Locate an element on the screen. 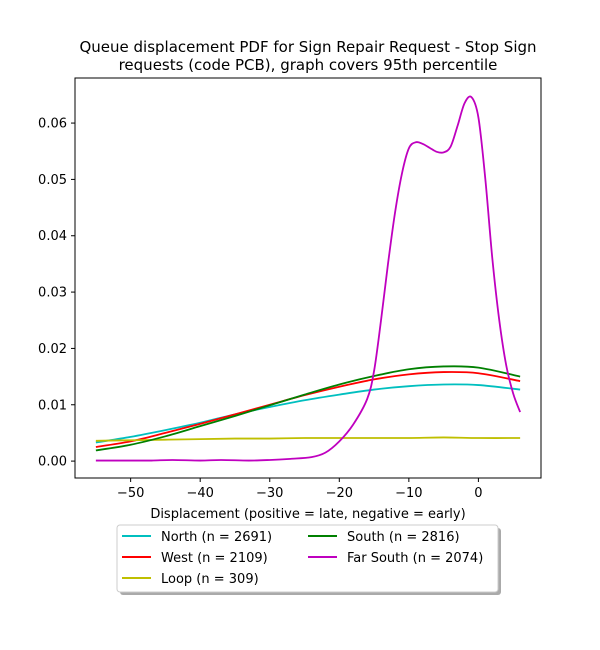 Image resolution: width=600 pixels, height=650 pixels. y-tick-label: 0.03 is located at coordinates (52, 293).